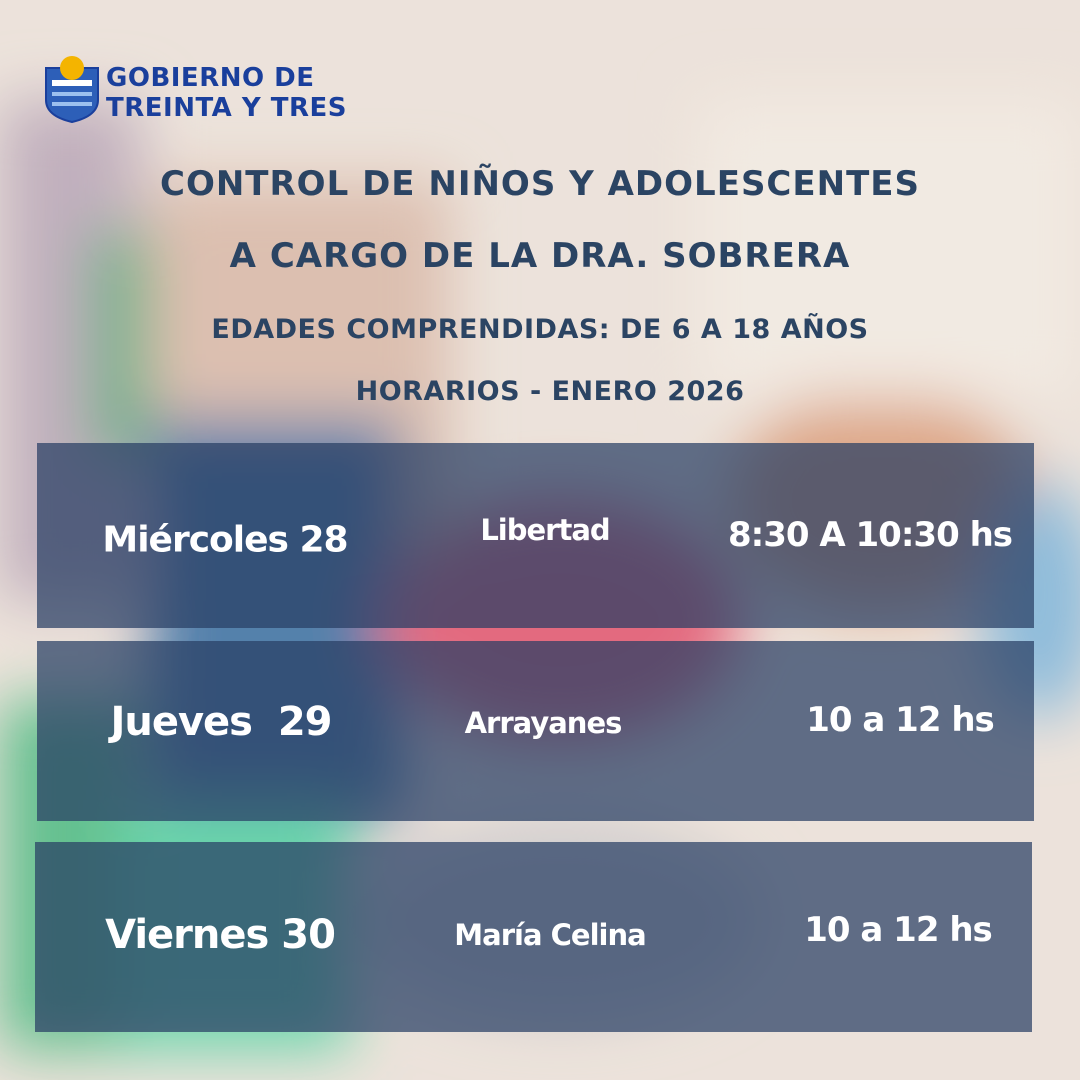  What do you see at coordinates (543, 723) in the screenshot?
I see `place: Arrayanes` at bounding box center [543, 723].